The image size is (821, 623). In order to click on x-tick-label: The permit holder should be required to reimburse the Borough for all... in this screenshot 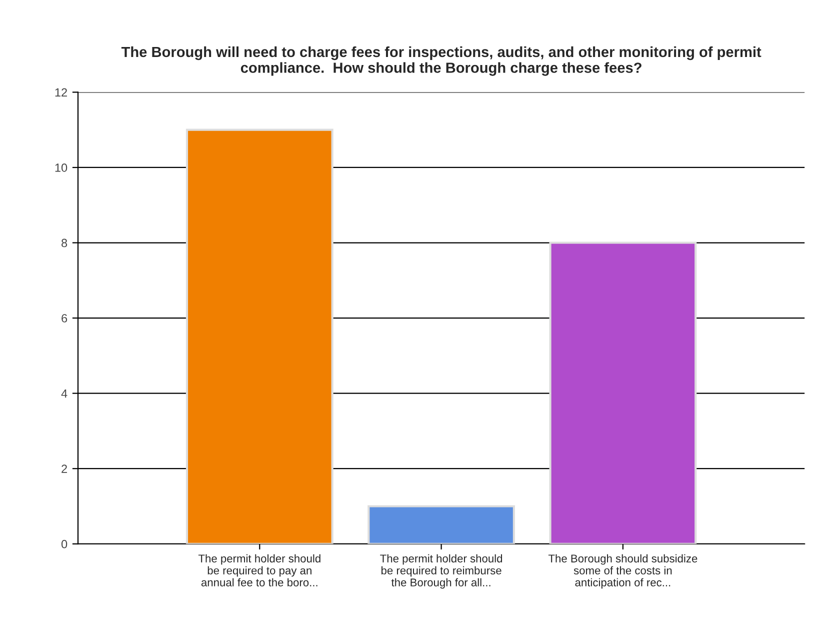, I will do `click(441, 571)`.